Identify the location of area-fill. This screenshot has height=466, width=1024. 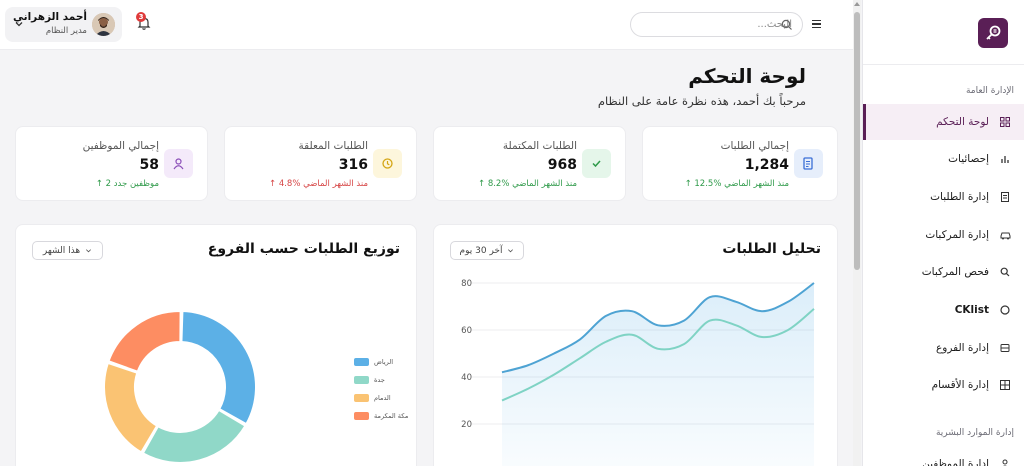
(658, 374).